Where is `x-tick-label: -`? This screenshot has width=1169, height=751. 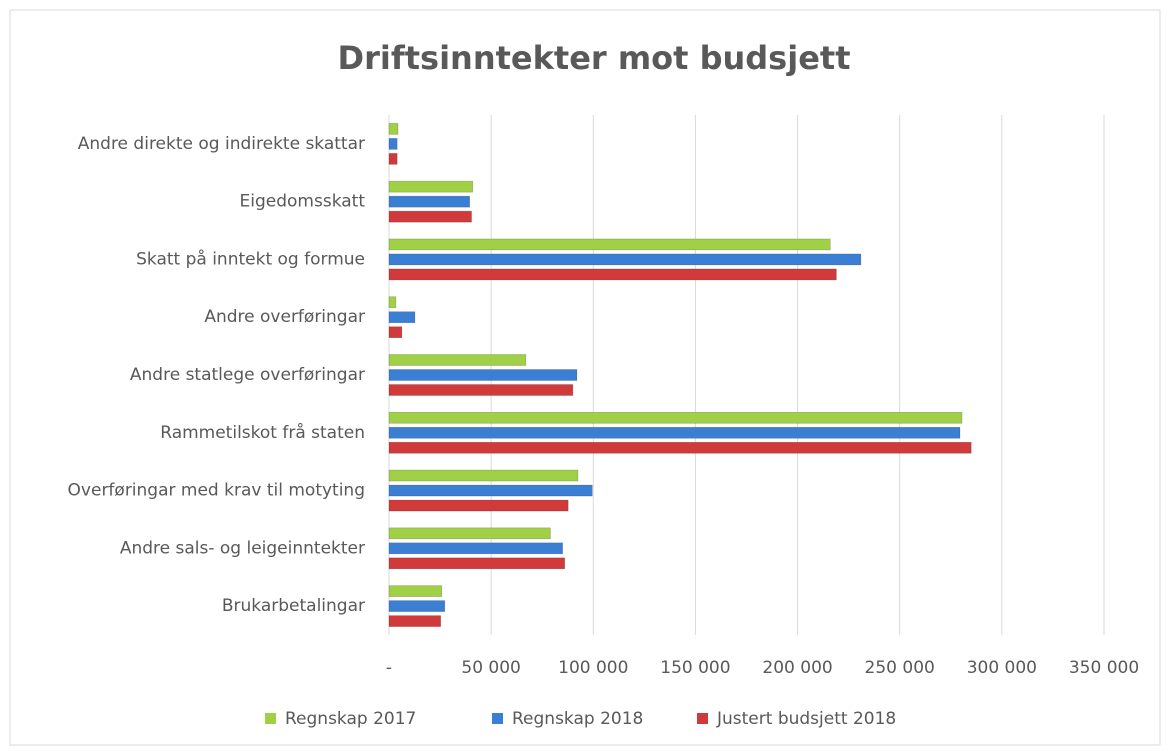
x-tick-label: - is located at coordinates (389, 668).